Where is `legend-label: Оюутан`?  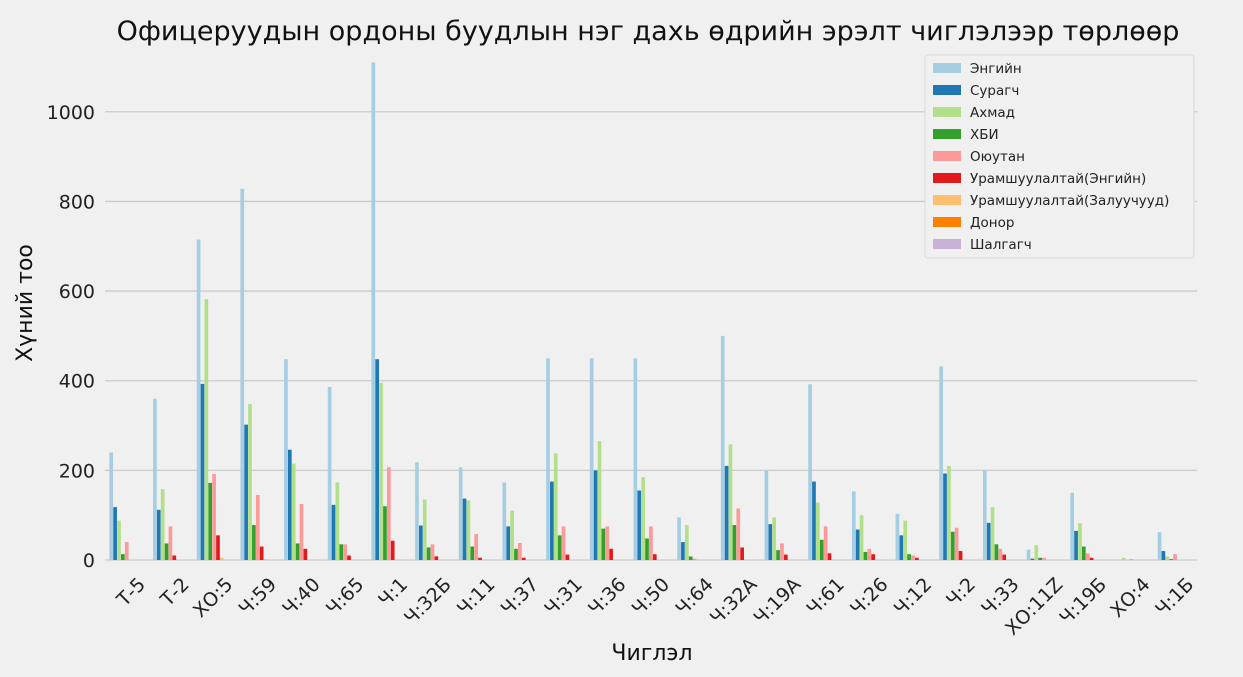 legend-label: Оюутан is located at coordinates (997, 157).